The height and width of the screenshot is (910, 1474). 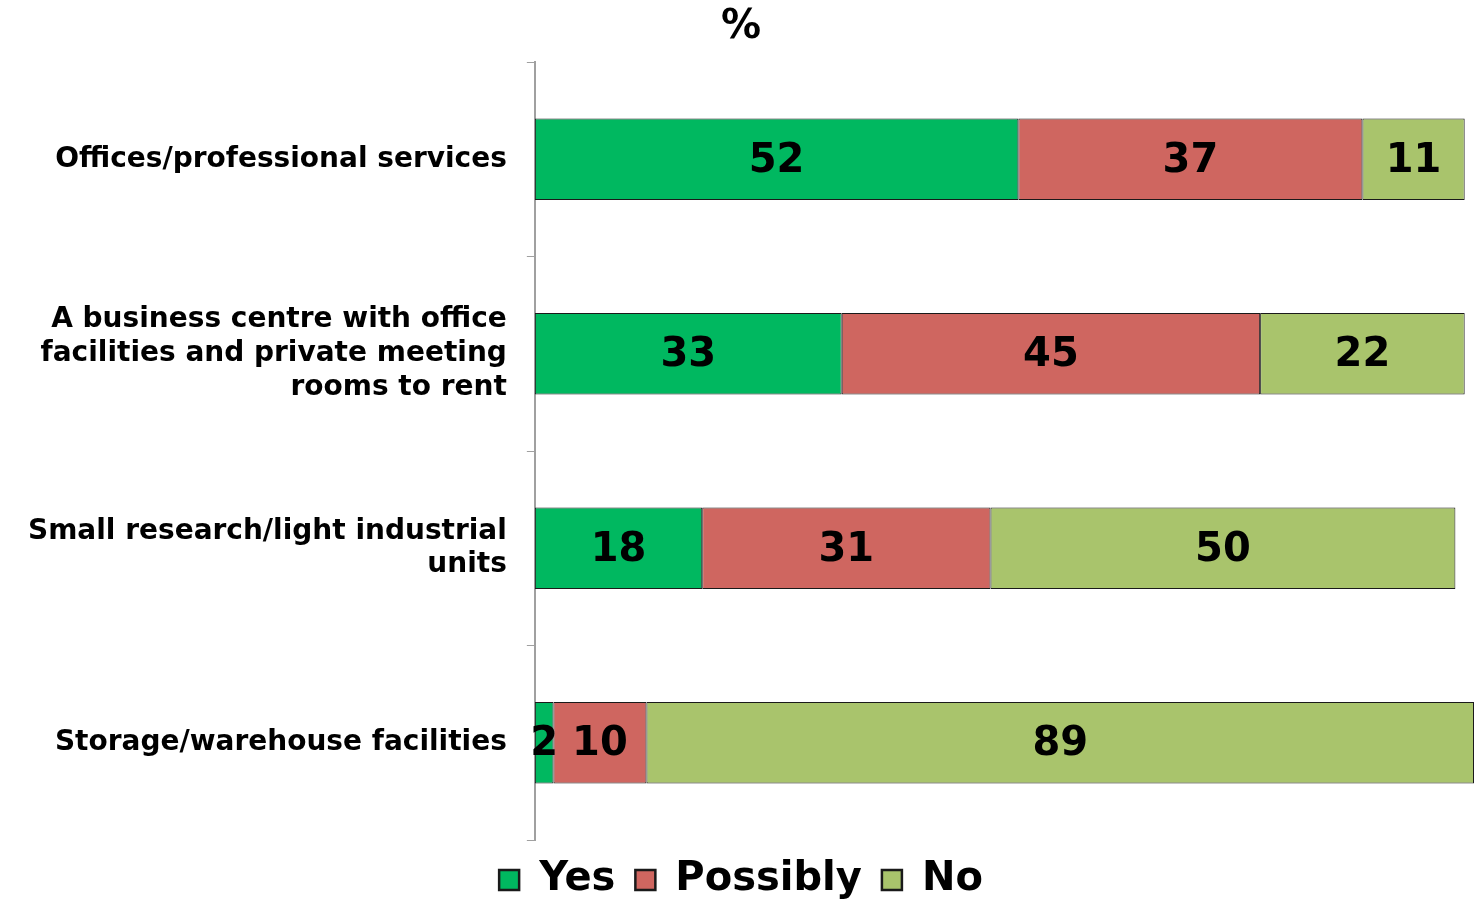 I want to click on data-label: 18, so click(x=618, y=546).